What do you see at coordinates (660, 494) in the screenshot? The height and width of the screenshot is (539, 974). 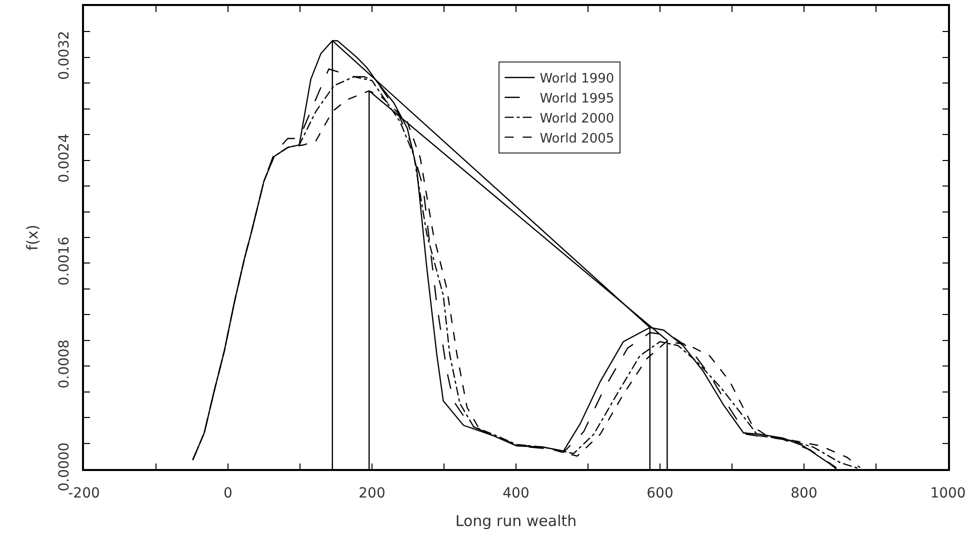 I see `x-tick-label: 600` at bounding box center [660, 494].